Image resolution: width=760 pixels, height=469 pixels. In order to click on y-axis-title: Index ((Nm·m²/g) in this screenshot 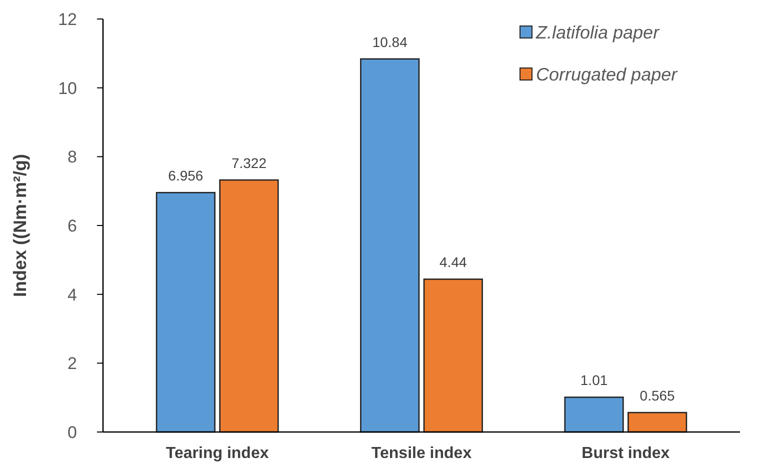, I will do `click(20, 225)`.